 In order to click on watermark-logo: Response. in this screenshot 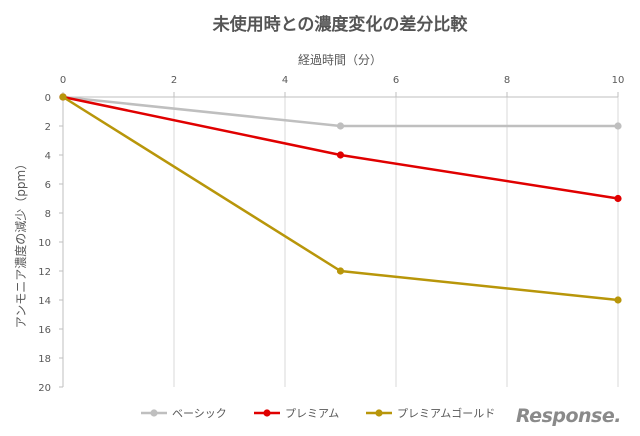, I will do `click(568, 416)`.